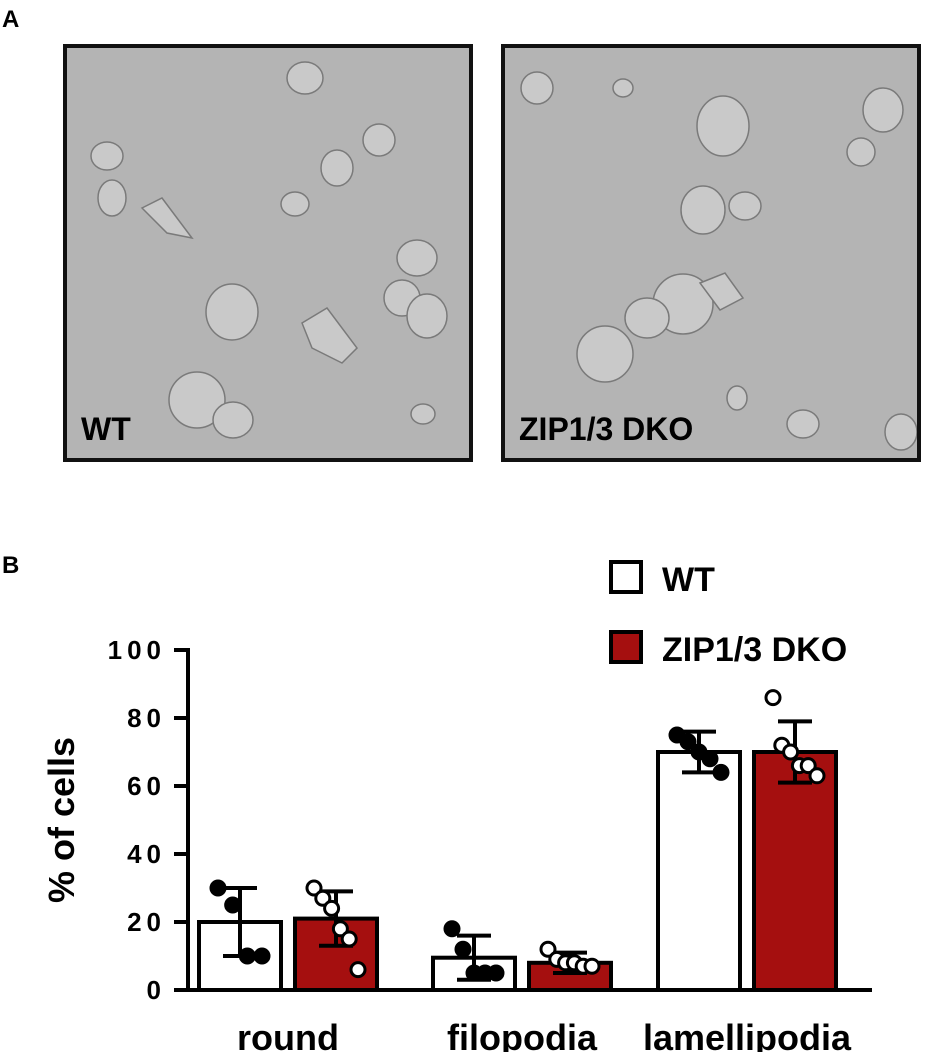  I want to click on y-tick-label: 40, so click(146, 854).